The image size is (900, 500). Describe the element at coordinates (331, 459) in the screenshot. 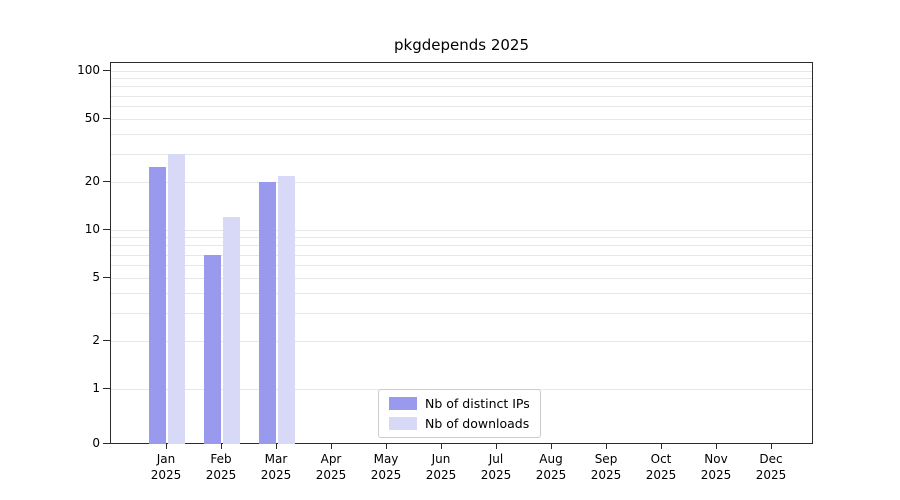

I see `x-tick-month: Apr` at that location.